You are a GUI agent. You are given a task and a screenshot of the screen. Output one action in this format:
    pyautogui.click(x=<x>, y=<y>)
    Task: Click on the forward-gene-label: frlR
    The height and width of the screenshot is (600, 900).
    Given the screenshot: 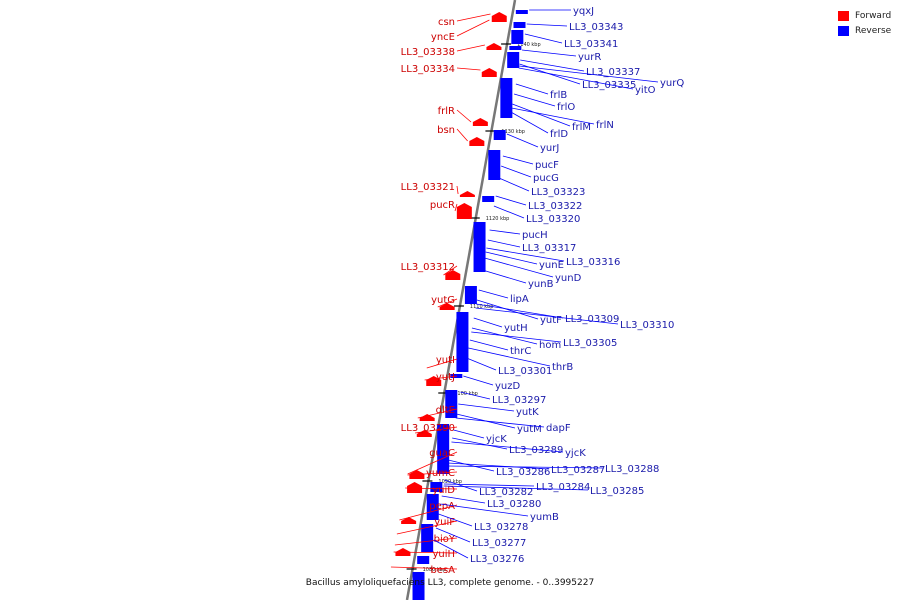 What is the action you would take?
    pyautogui.click(x=446, y=111)
    